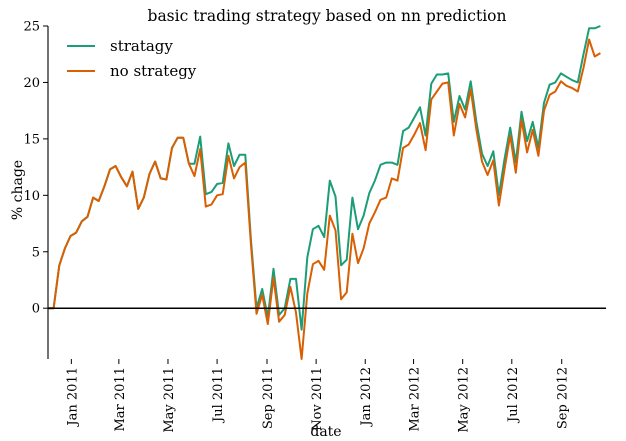  What do you see at coordinates (153, 71) in the screenshot?
I see `legend-label: no strategy` at bounding box center [153, 71].